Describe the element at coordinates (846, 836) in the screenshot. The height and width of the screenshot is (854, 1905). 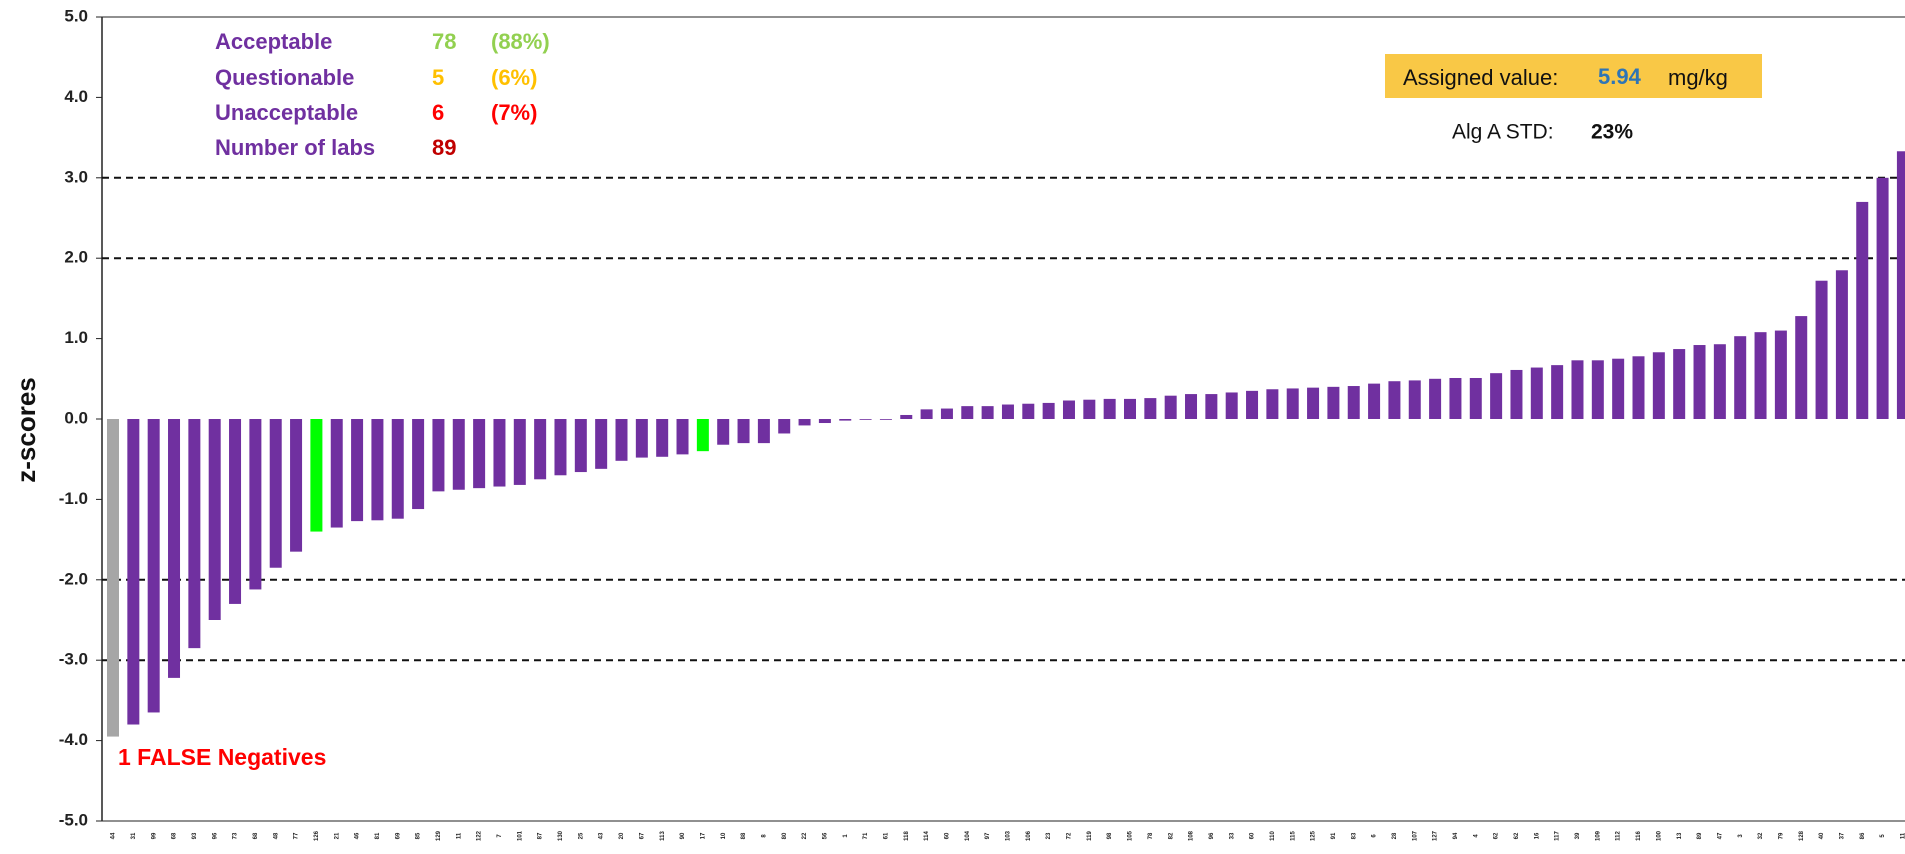
I see `x-tick-label: 1` at that location.